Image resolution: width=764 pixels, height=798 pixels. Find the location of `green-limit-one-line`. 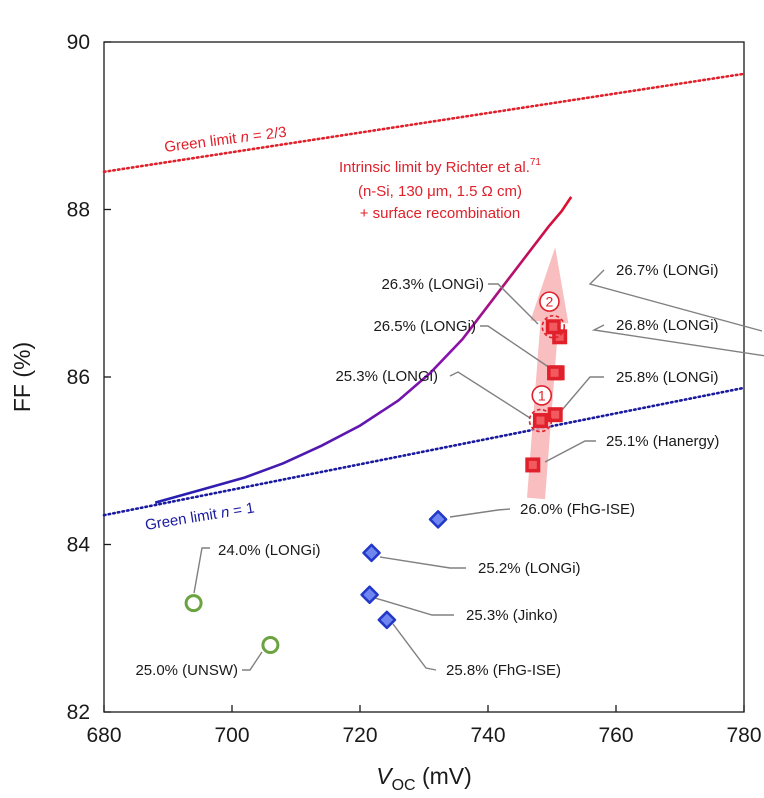

green-limit-one-line is located at coordinates (424, 451).